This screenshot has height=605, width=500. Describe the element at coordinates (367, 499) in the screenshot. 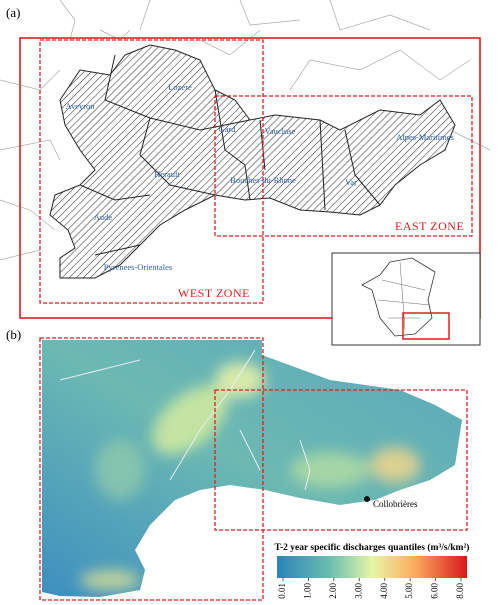

I see `station-marker` at that location.